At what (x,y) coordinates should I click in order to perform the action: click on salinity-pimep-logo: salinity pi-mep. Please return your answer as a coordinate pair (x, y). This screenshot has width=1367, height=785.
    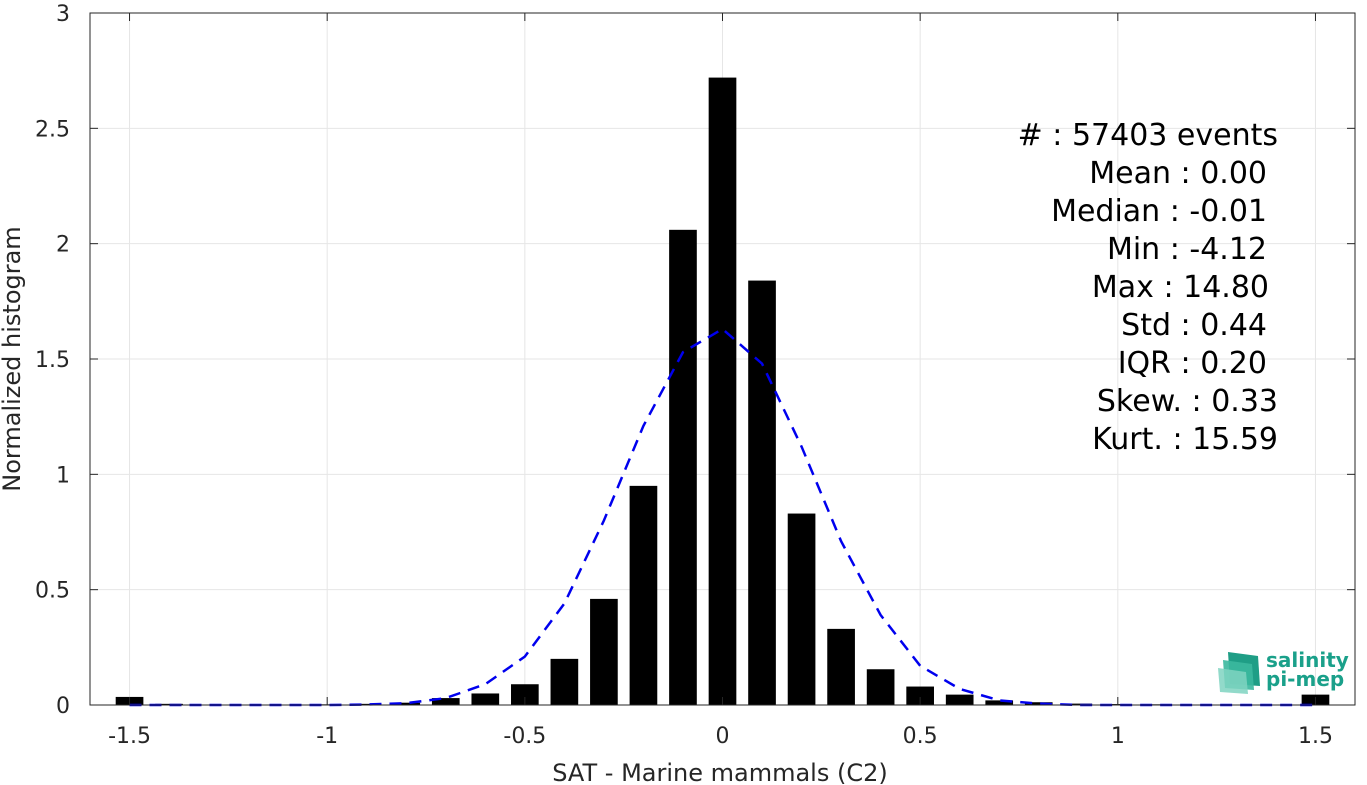
    Looking at the image, I should click on (1283, 671).